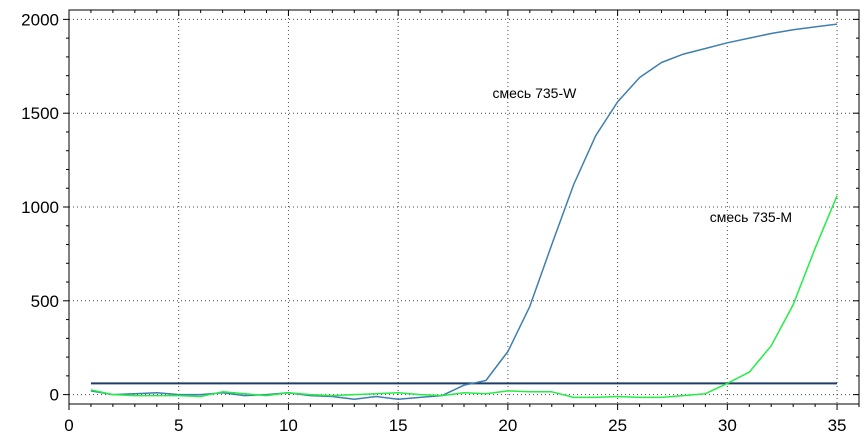 This screenshot has height=436, width=865. Describe the element at coordinates (398, 425) in the screenshot. I see `x-tick-label: 15` at that location.